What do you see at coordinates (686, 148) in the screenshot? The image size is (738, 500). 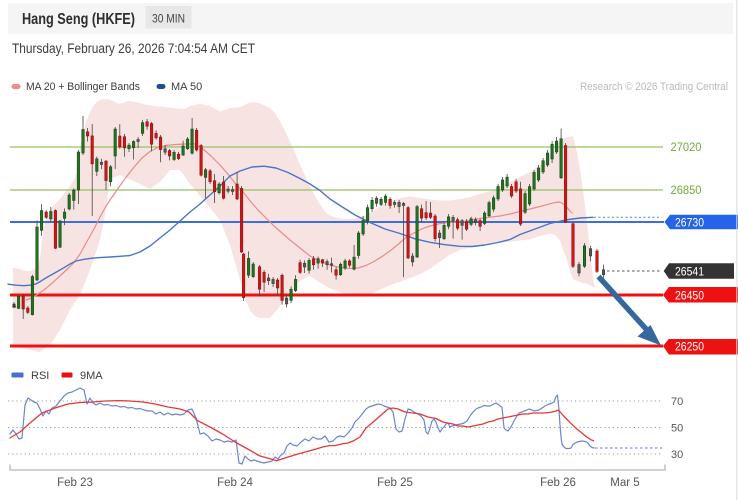 I see `svg-text: 27020` at bounding box center [686, 148].